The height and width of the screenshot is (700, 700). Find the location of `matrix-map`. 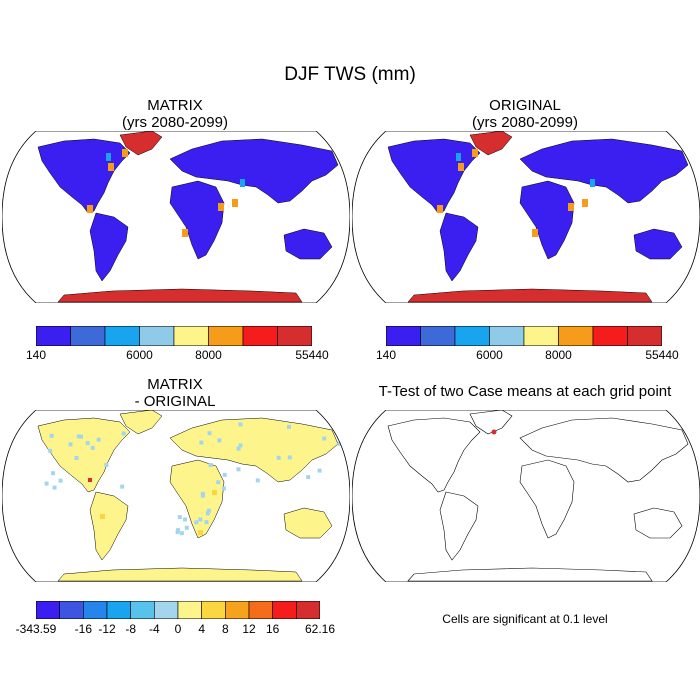

matrix-map is located at coordinates (176, 217).